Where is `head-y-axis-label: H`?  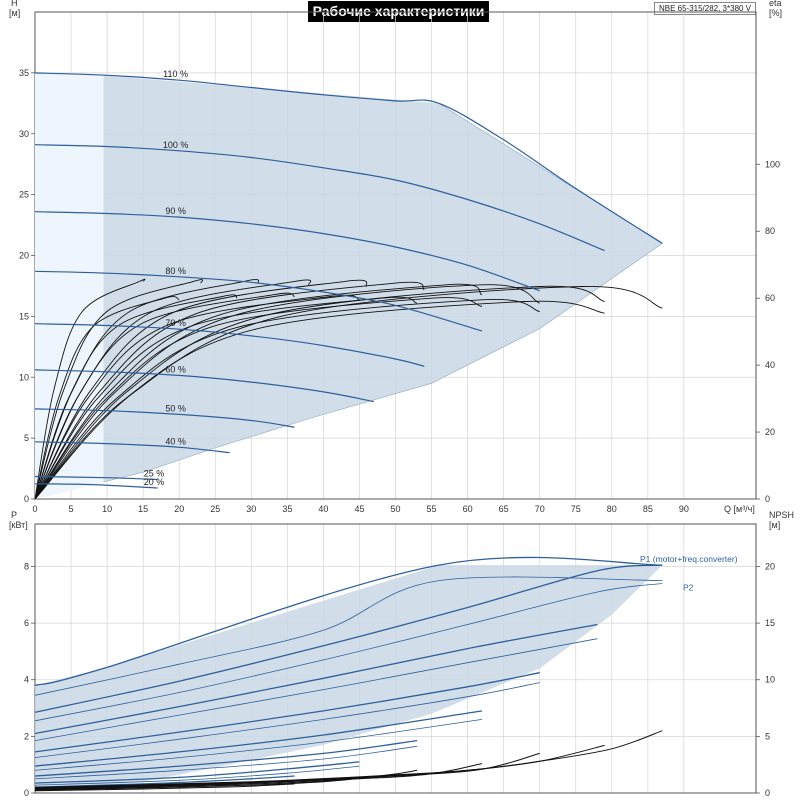
head-y-axis-label: H is located at coordinates (14, 4).